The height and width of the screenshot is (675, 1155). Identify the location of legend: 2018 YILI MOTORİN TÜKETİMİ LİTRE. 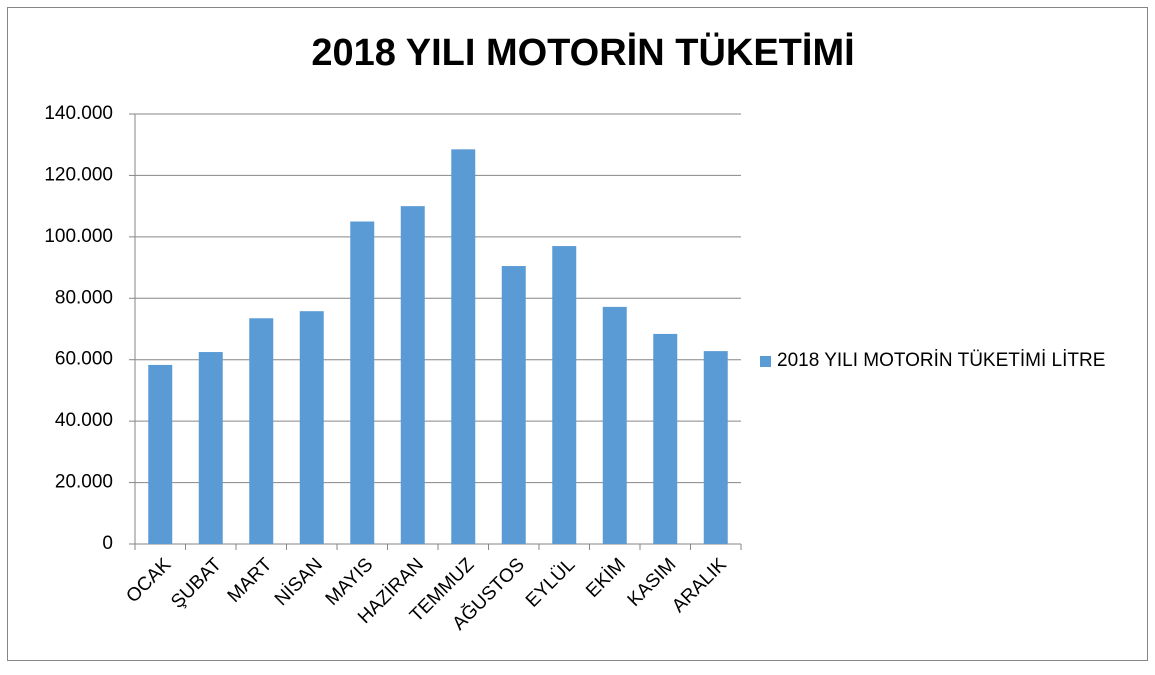
(940, 361).